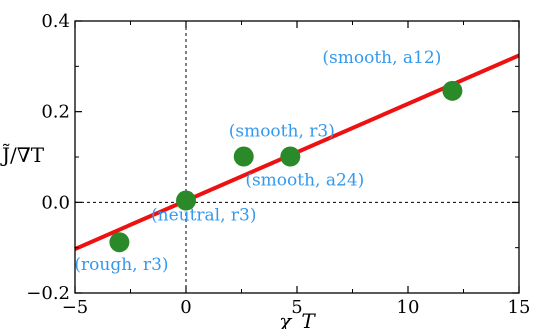 The image size is (540, 329). What do you see at coordinates (381, 58) in the screenshot?
I see `point-label: (smooth, a12)` at bounding box center [381, 58].